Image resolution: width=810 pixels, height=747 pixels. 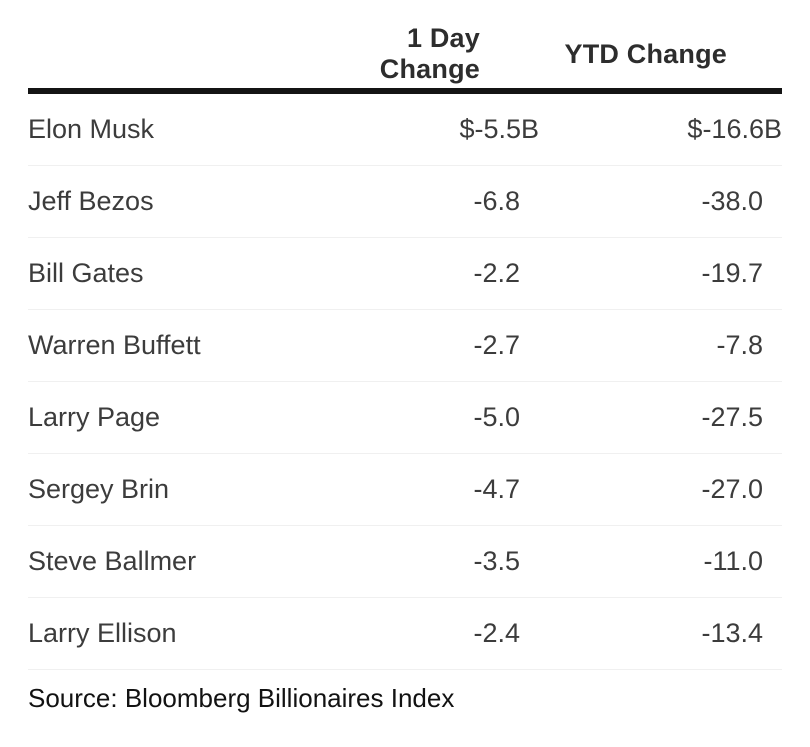 I want to click on day-change-value: $-5.5B, so click(x=499, y=129).